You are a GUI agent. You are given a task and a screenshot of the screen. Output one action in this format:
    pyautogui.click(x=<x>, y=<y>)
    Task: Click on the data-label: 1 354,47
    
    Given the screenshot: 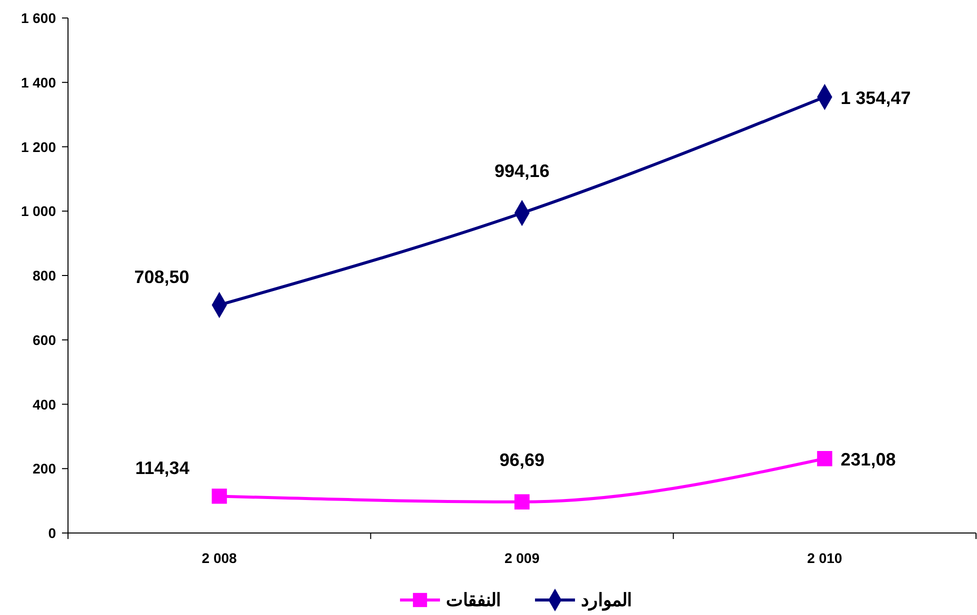 What is the action you would take?
    pyautogui.click(x=875, y=98)
    